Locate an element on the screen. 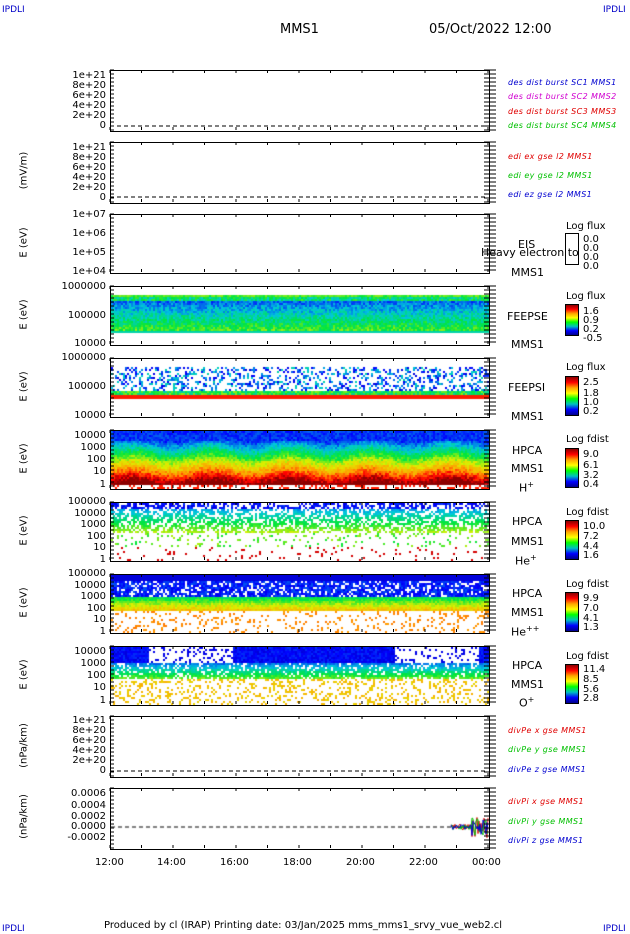 The height and width of the screenshot is (934, 630). corner-label-bl: IPDLI is located at coordinates (13, 929).